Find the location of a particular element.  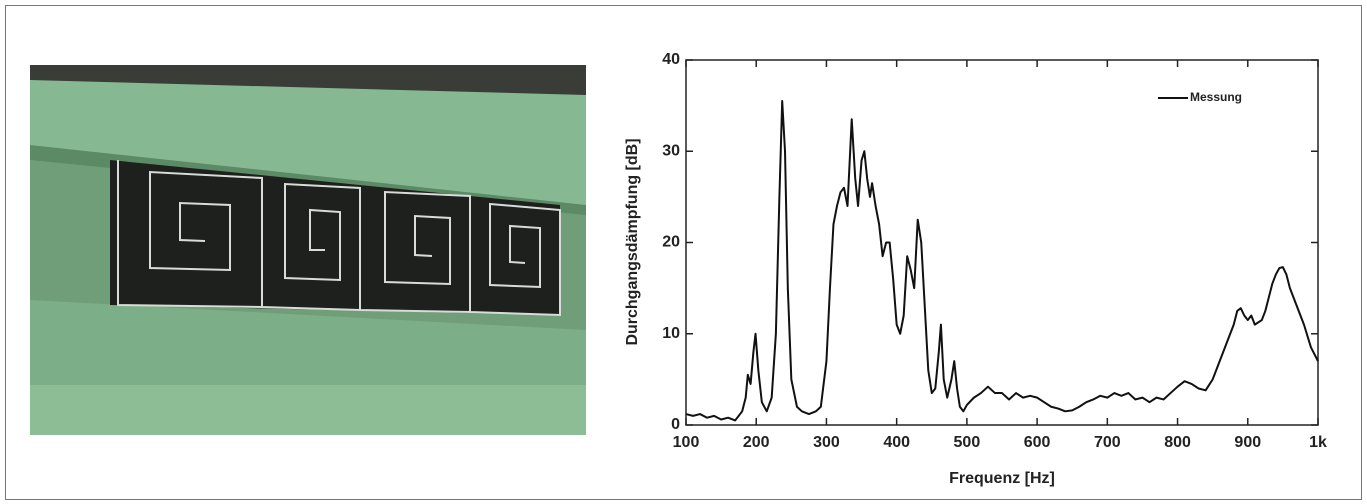

photo-cavity is located at coordinates (335, 237).